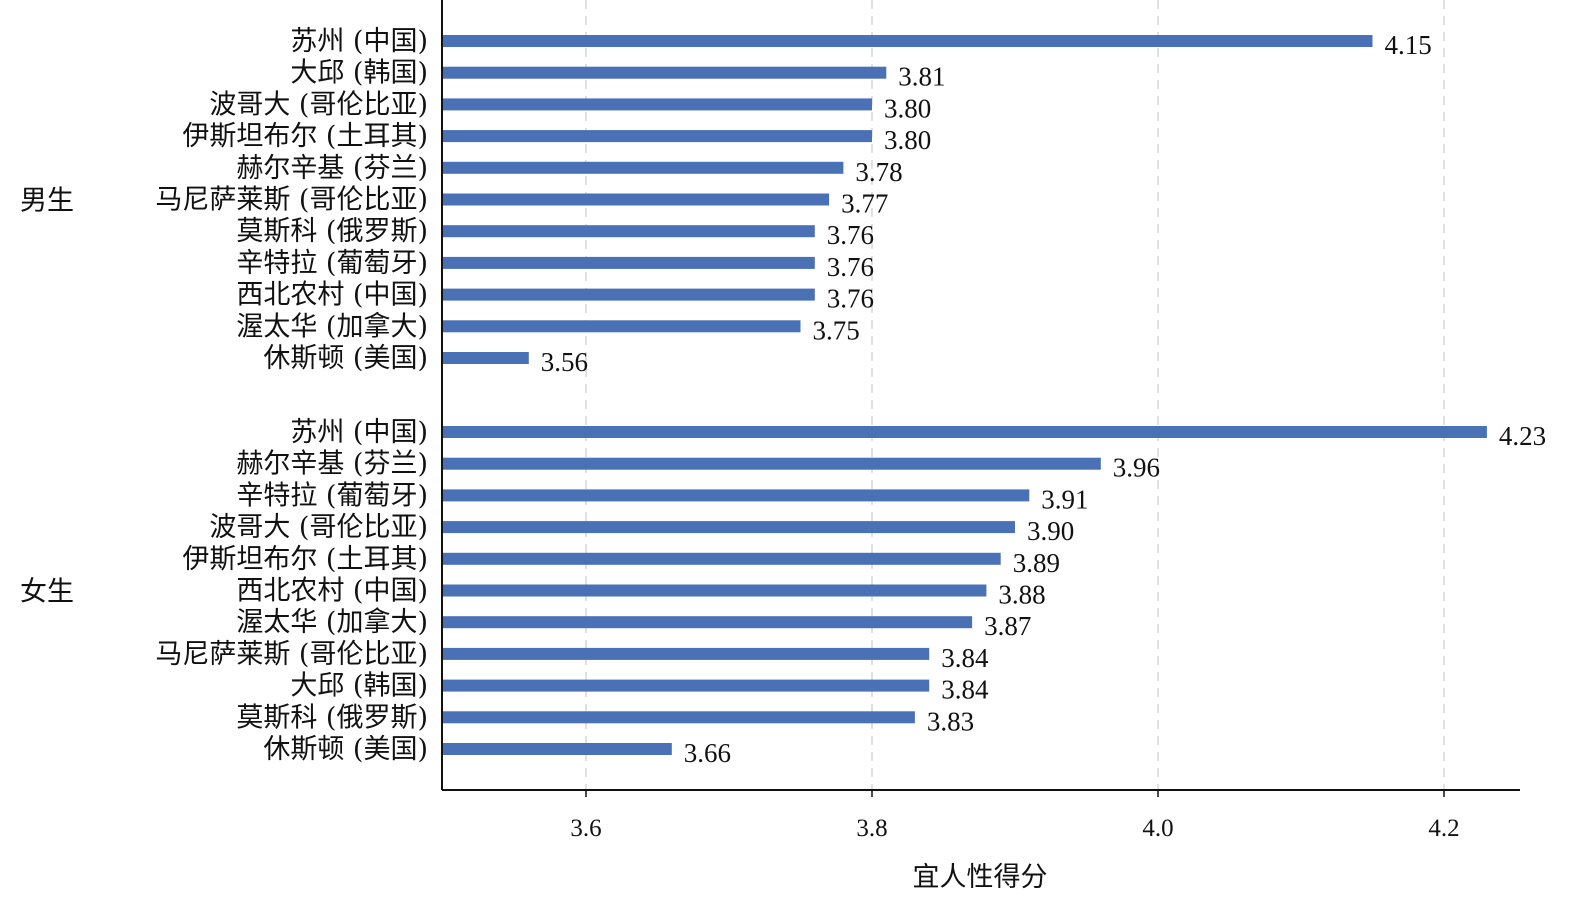 Image resolution: width=1575 pixels, height=901 pixels. Describe the element at coordinates (878, 172) in the screenshot. I see `value-label: 3.78` at that location.